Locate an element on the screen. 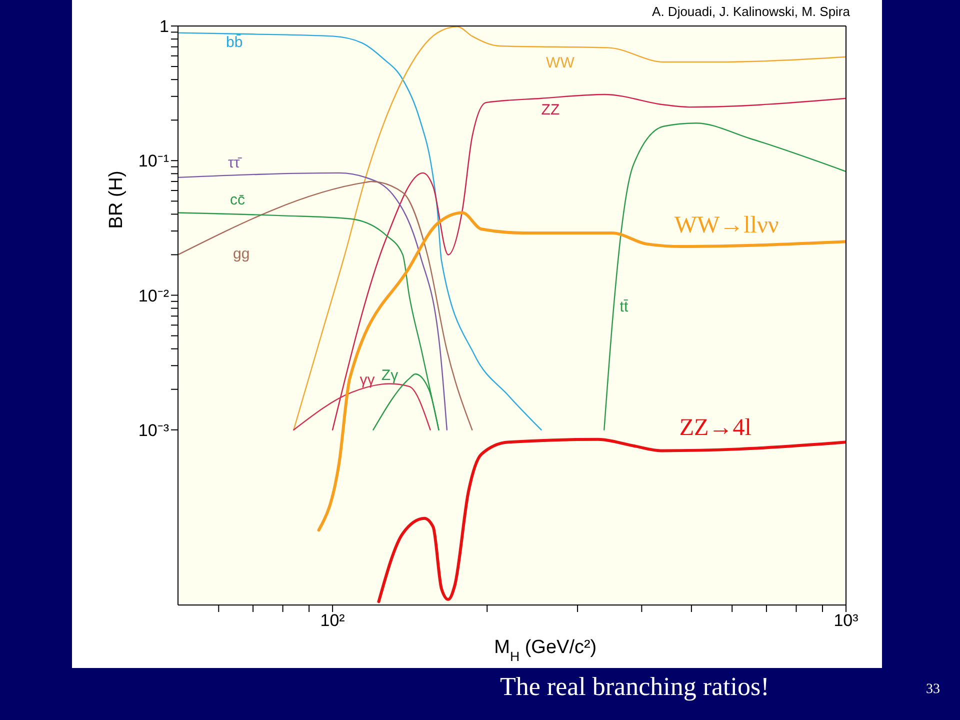 The height and width of the screenshot is (720, 960). y-tick-label: 1 is located at coordinates (164, 26).